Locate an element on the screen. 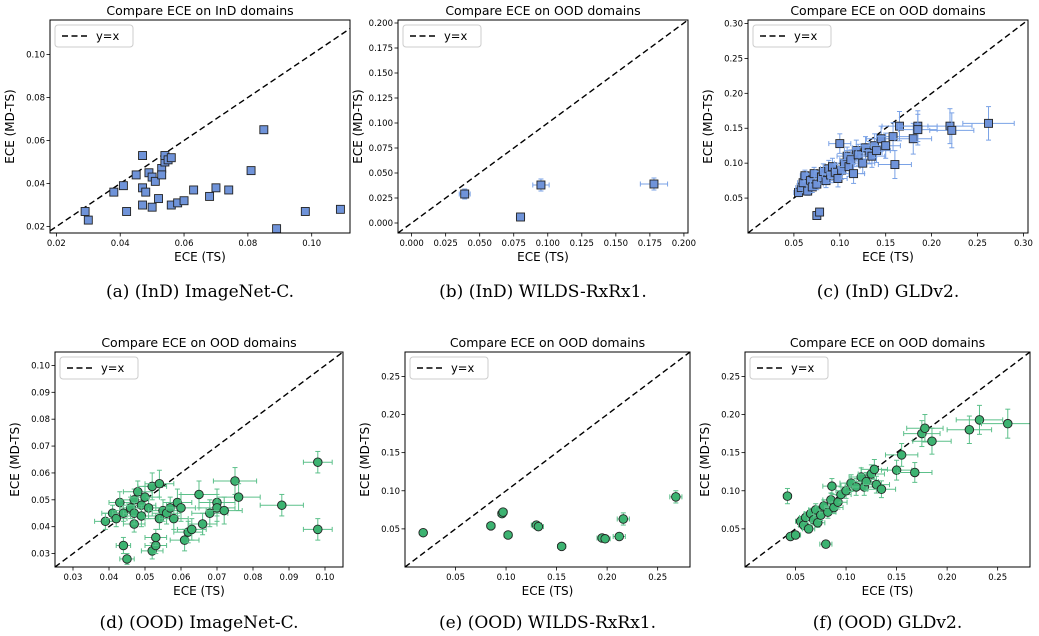 Image resolution: width=1039 pixels, height=636 pixels. x-tick-label: 0.000 is located at coordinates (411, 244).